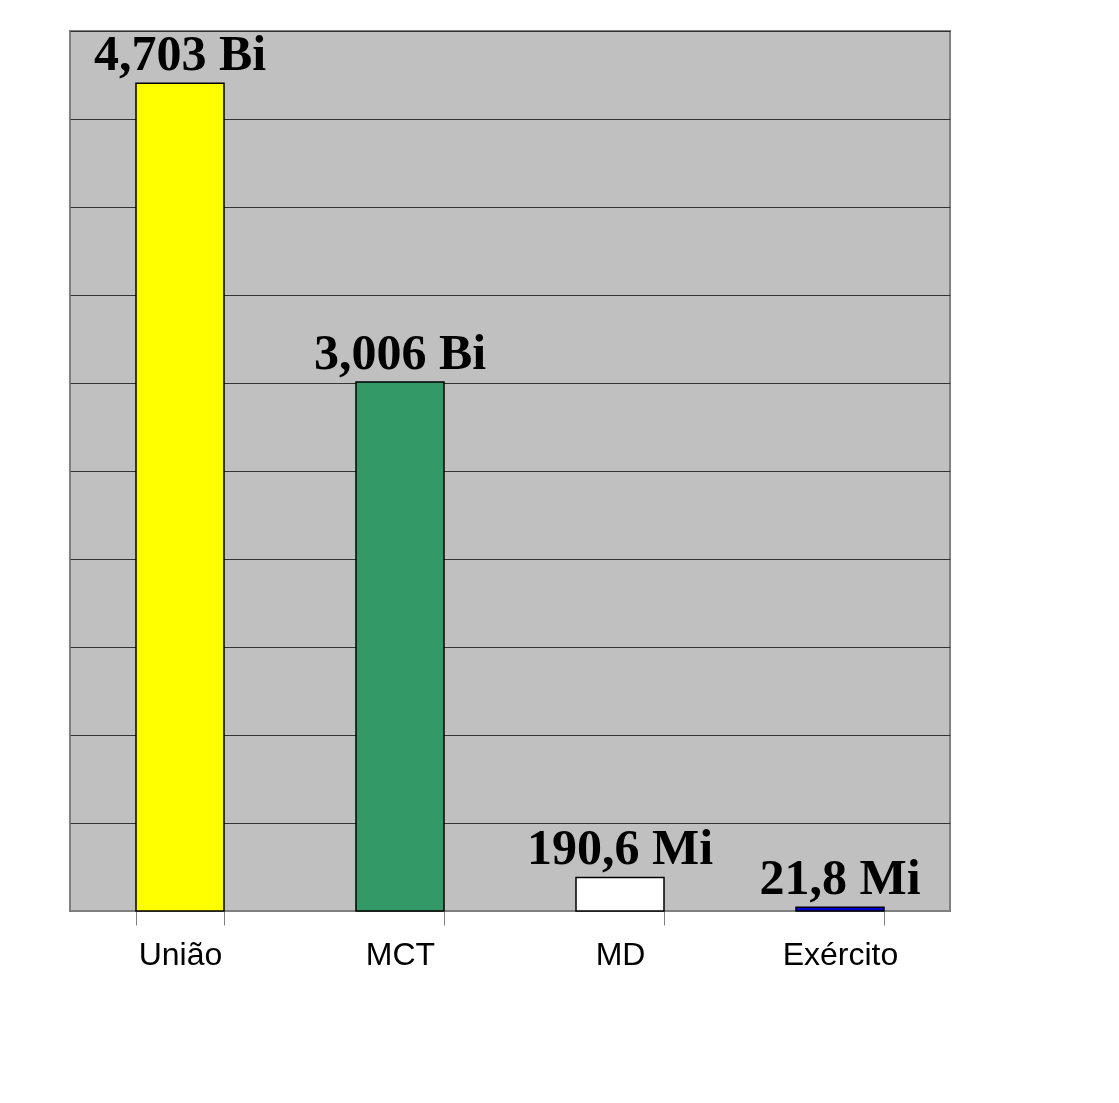  What do you see at coordinates (180, 53) in the screenshot?
I see `data-label: 4,703 Bi` at bounding box center [180, 53].